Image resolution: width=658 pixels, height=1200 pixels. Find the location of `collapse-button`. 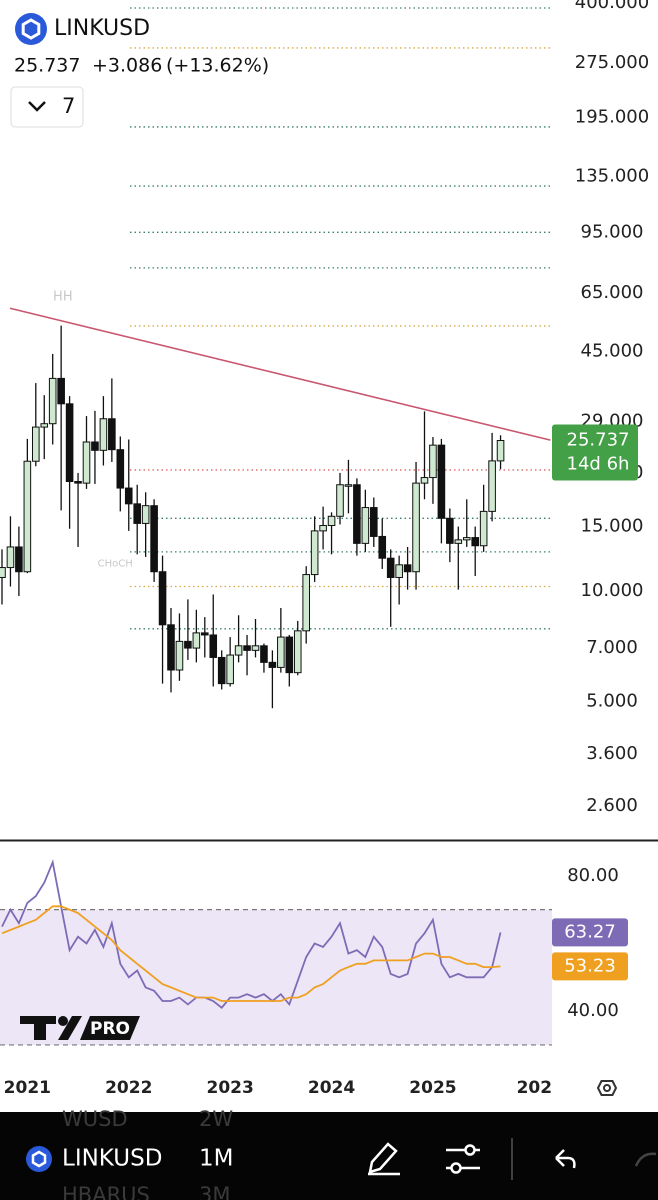

collapse-button is located at coordinates (47, 107).